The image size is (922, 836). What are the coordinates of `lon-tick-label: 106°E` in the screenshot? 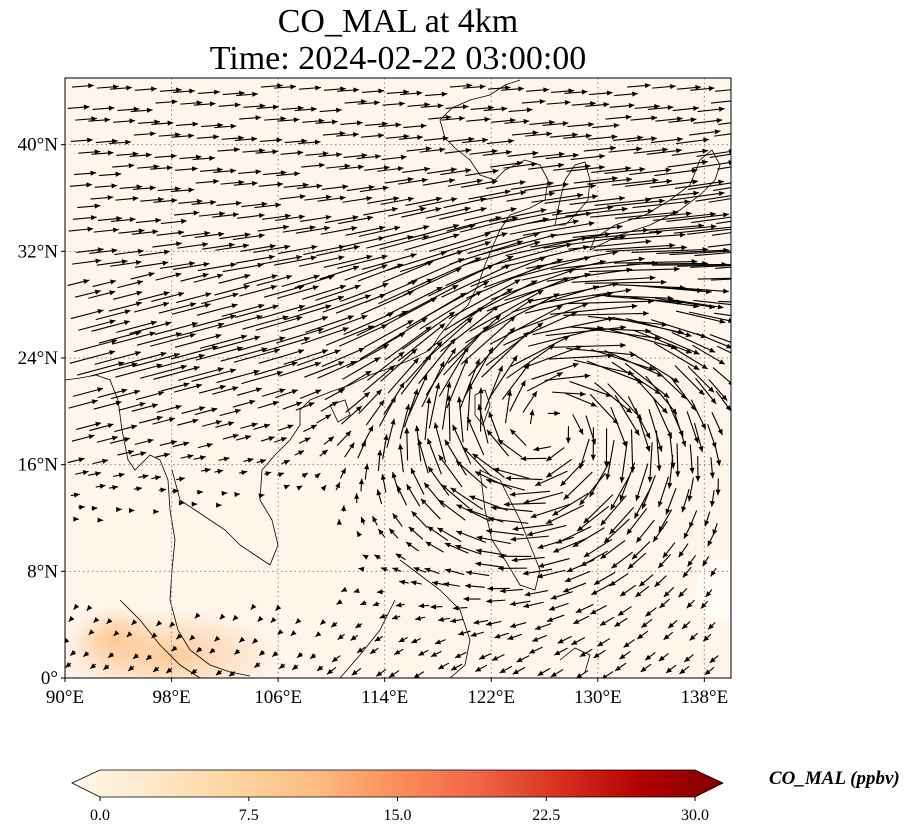 It's located at (278, 697).